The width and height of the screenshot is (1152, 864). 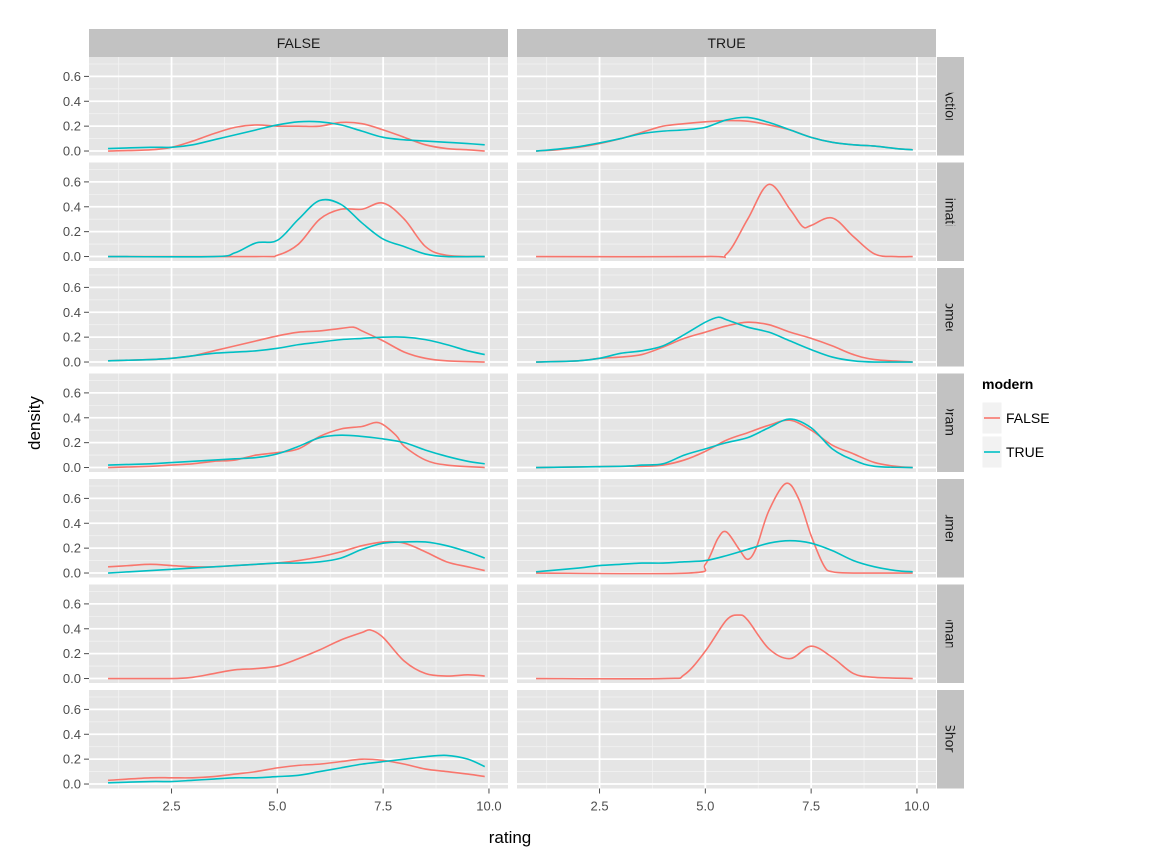 What do you see at coordinates (726, 739) in the screenshot?
I see `panel-short-true` at bounding box center [726, 739].